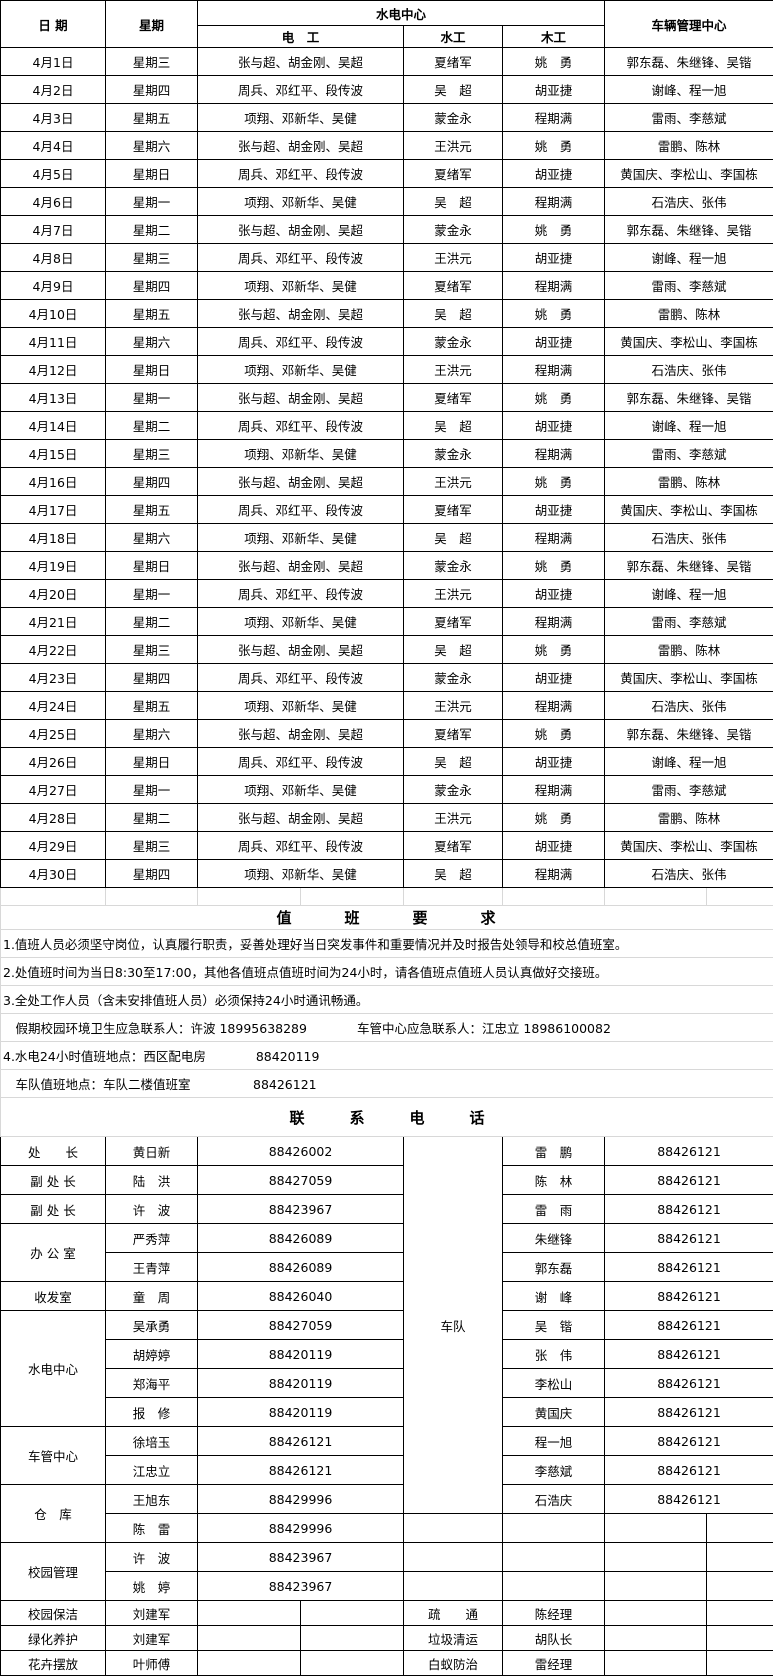 The height and width of the screenshot is (1678, 773). Describe the element at coordinates (386, 1571) in the screenshot. I see `contact-row: 校园管理许 波 88423967` at that location.